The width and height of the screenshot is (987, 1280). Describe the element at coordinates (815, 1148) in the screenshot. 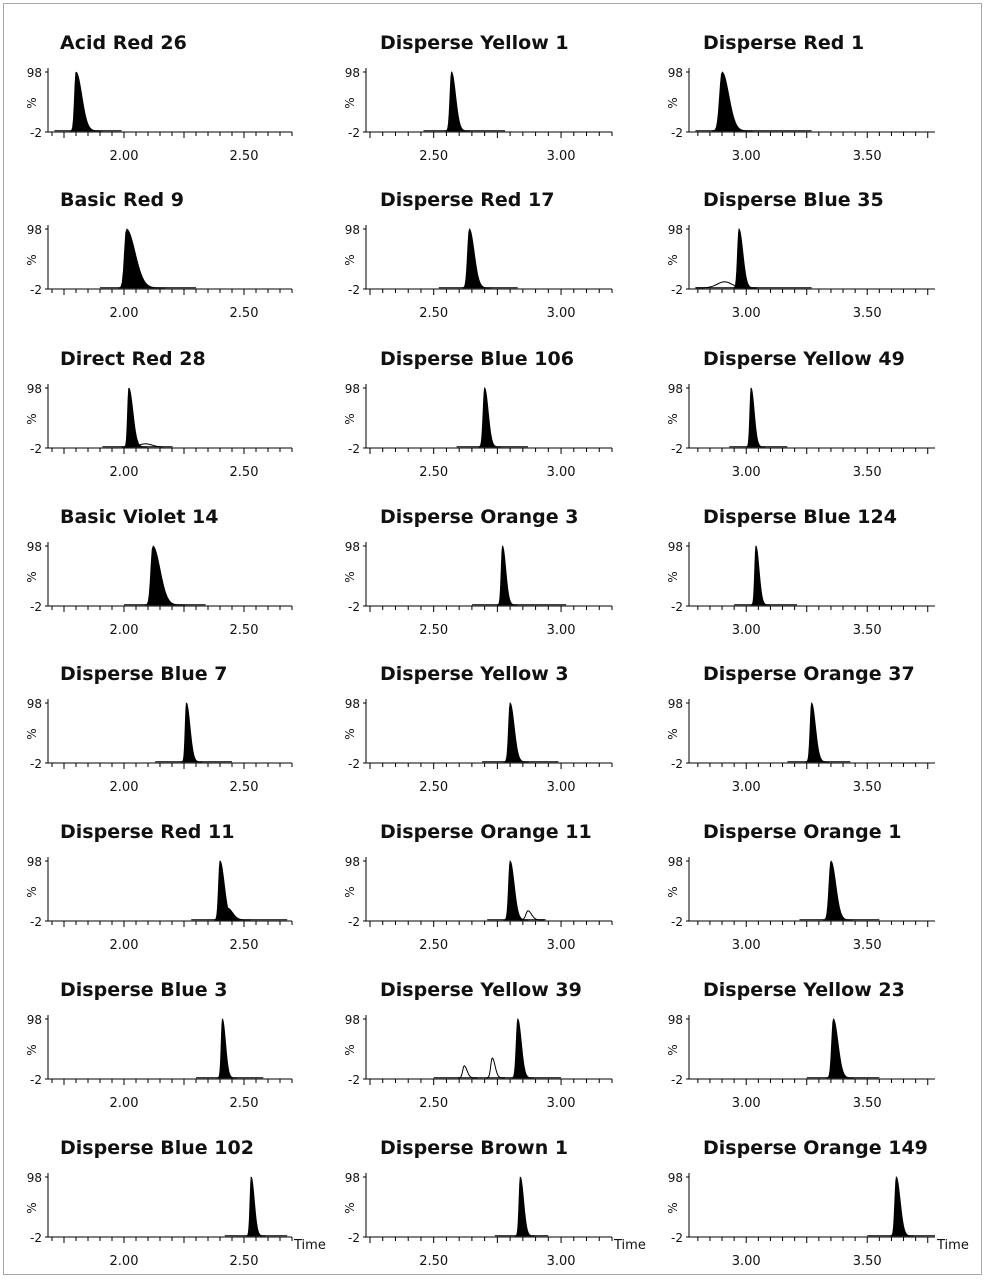

I see `chart-title: Disperse Orange 149` at that location.